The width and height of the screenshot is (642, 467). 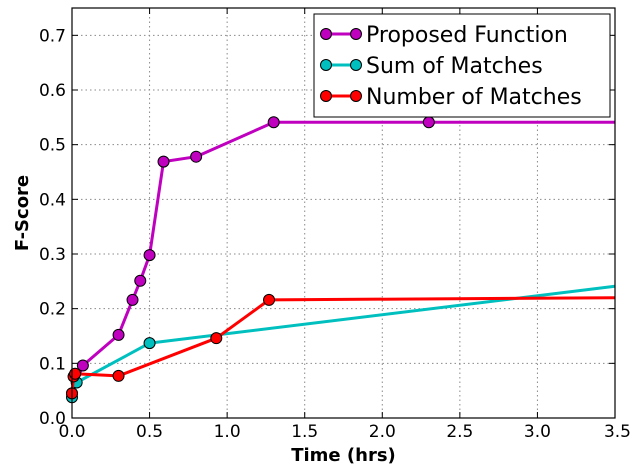 I want to click on y-tick-label: 0.5, so click(x=52, y=146).